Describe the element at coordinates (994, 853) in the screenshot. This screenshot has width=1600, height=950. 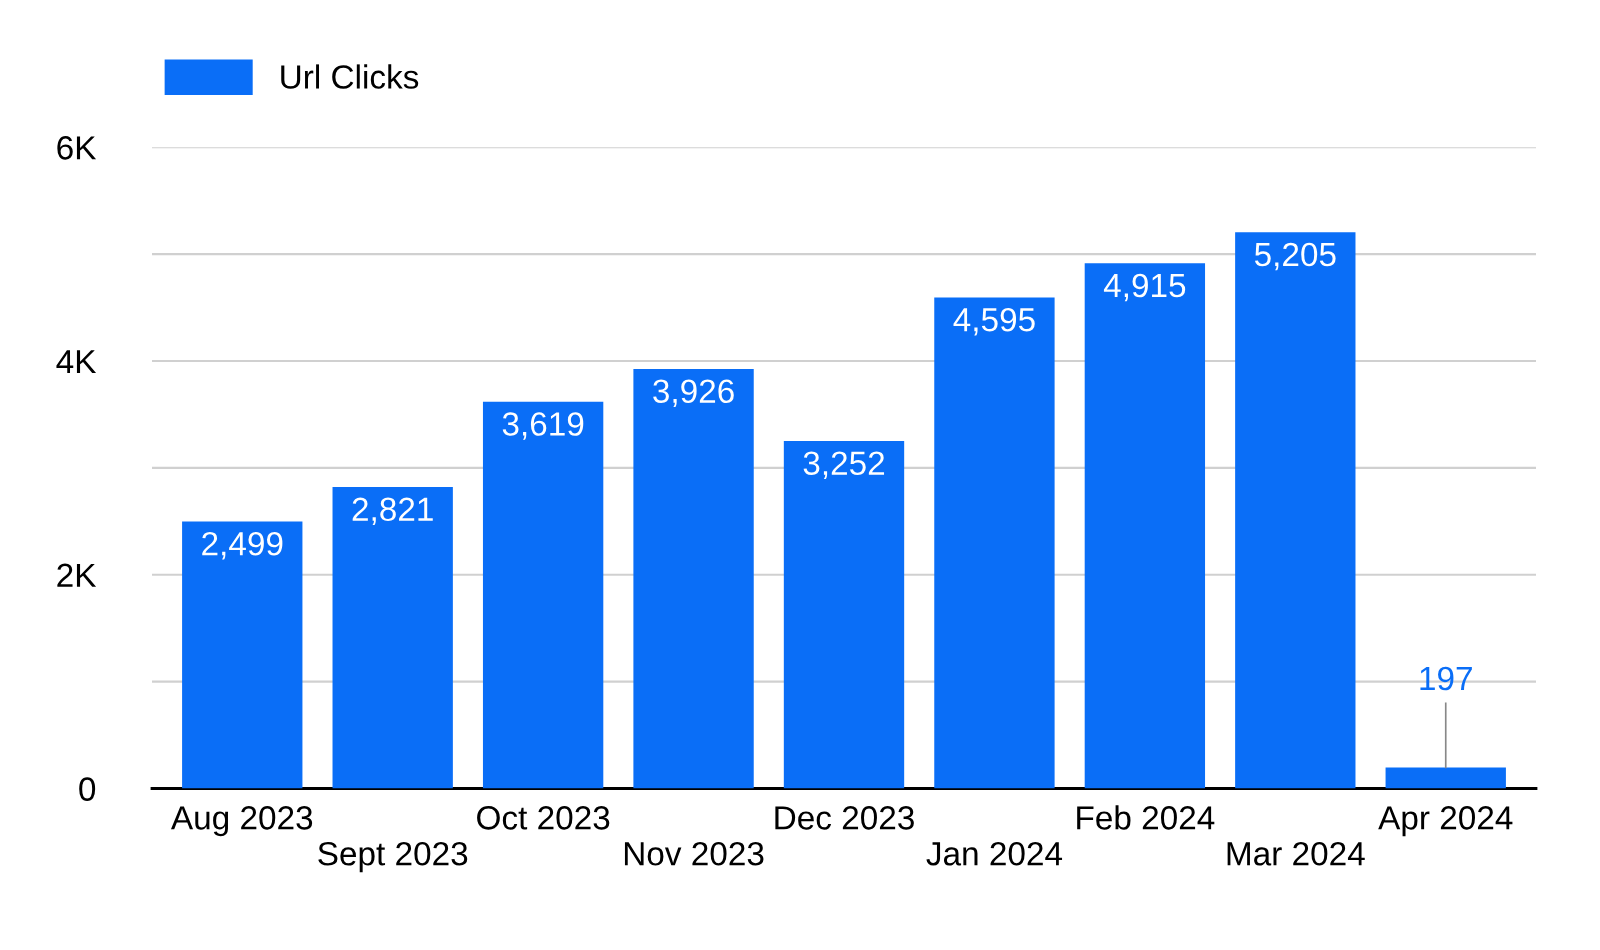
I see `x-tick-label: Jan 2024` at that location.